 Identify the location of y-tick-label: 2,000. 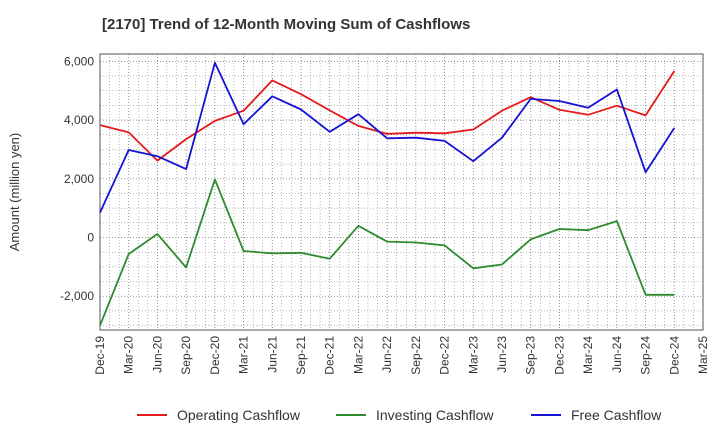
(79, 179).